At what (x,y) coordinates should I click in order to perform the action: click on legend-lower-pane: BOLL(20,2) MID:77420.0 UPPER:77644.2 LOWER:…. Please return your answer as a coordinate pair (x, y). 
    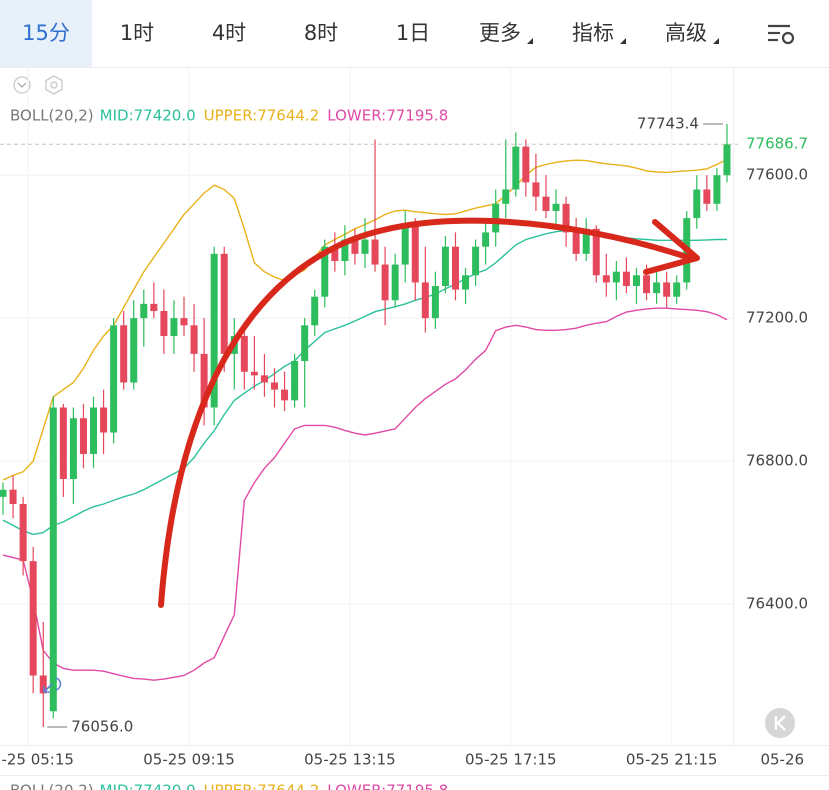
    Looking at the image, I should click on (229, 786).